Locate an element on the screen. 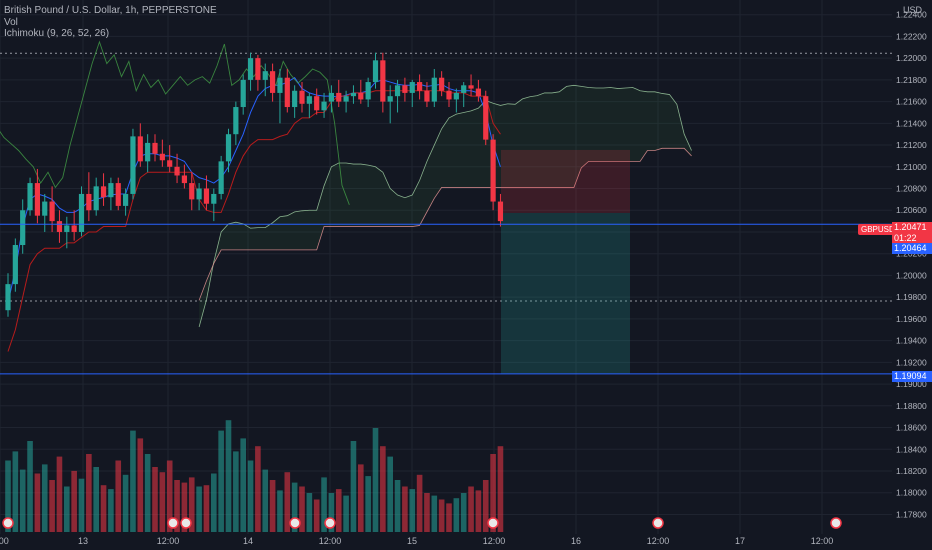 This screenshot has width=932, height=550. level-price-badge: 1.19094 is located at coordinates (912, 376).